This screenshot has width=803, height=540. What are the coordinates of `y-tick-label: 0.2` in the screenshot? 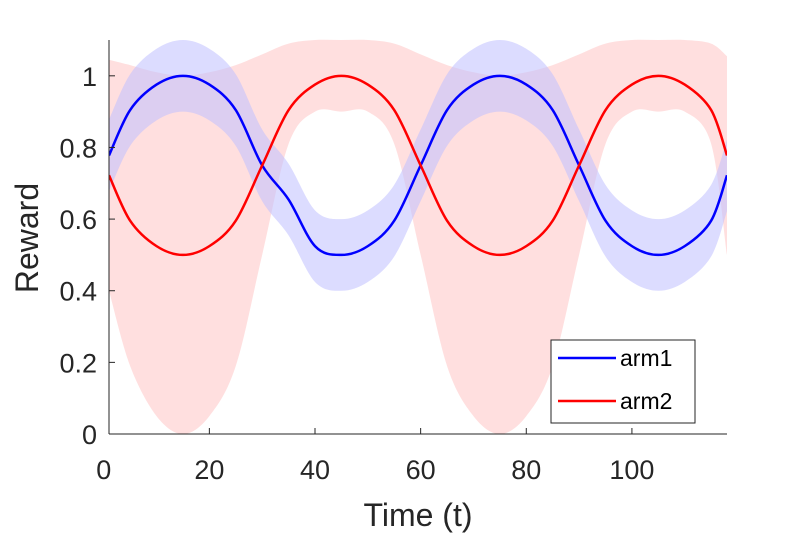 It's located at (78, 363).